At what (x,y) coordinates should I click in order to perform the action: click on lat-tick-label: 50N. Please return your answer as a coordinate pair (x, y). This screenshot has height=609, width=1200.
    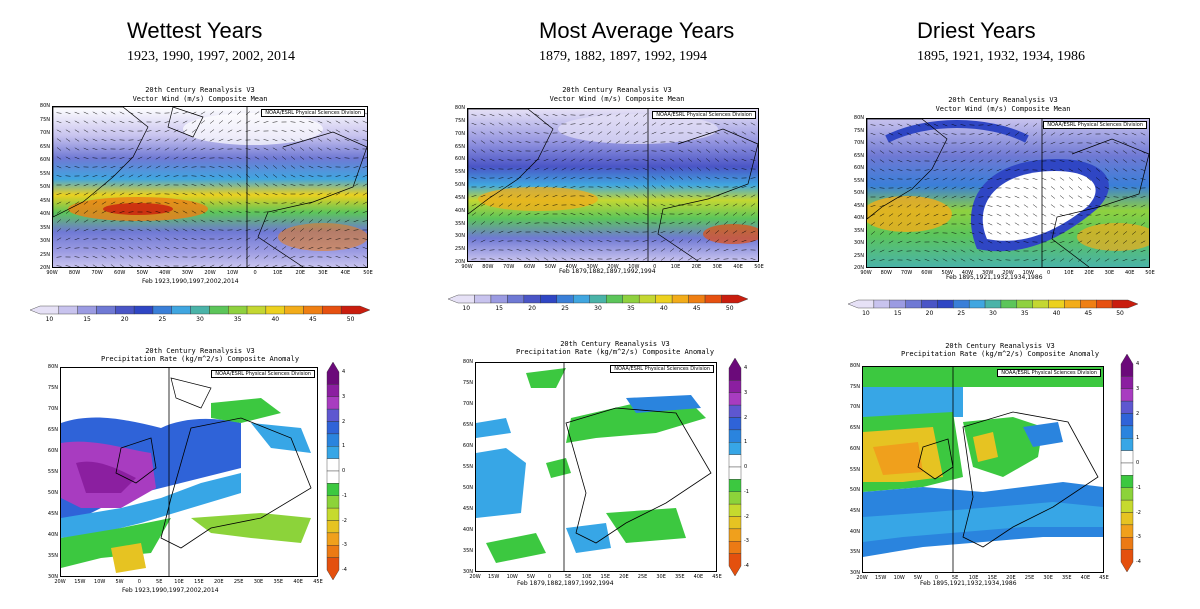
    Looking at the image, I should click on (858, 193).